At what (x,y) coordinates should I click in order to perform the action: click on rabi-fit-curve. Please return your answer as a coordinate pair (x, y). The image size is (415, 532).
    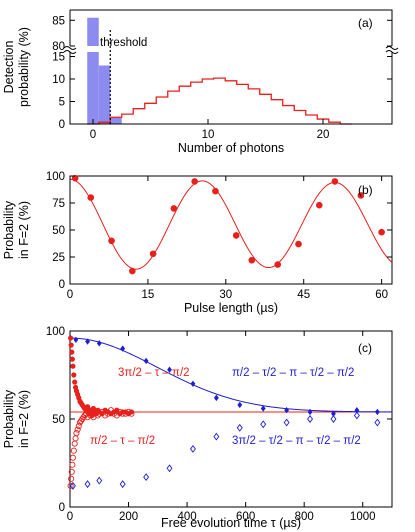
    Looking at the image, I should click on (231, 224).